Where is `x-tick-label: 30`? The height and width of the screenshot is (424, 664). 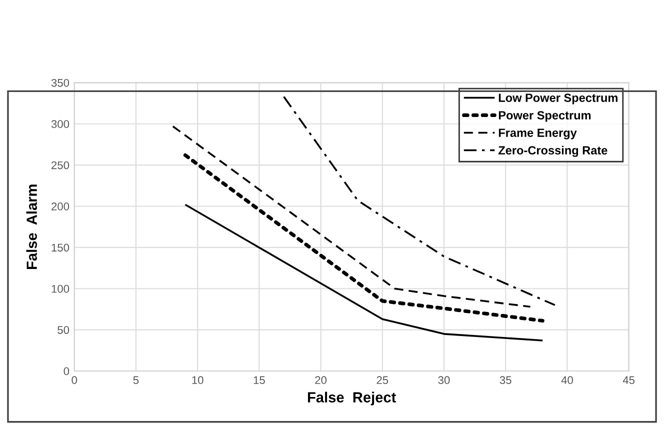 x-tick-label: 30 is located at coordinates (444, 380).